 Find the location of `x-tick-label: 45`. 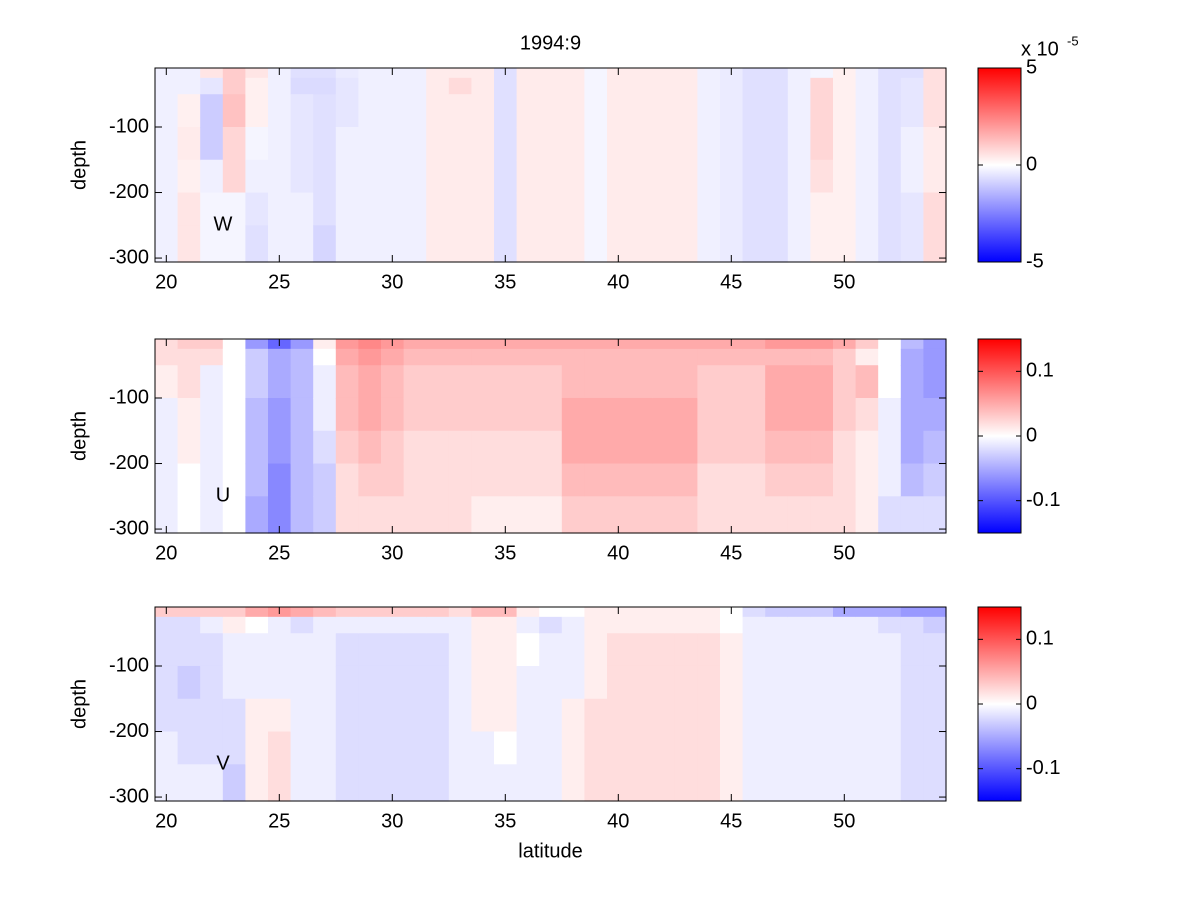

x-tick-label: 45 is located at coordinates (731, 553).